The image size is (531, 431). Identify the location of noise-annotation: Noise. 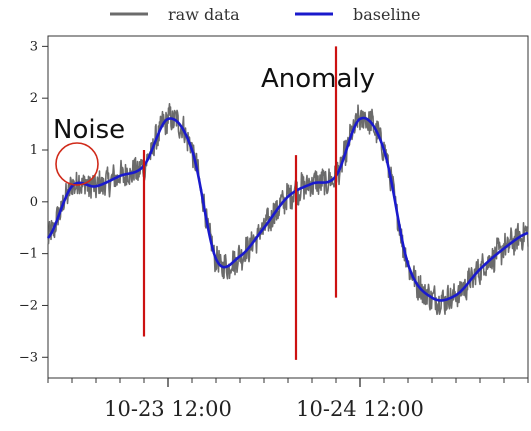
(89, 130).